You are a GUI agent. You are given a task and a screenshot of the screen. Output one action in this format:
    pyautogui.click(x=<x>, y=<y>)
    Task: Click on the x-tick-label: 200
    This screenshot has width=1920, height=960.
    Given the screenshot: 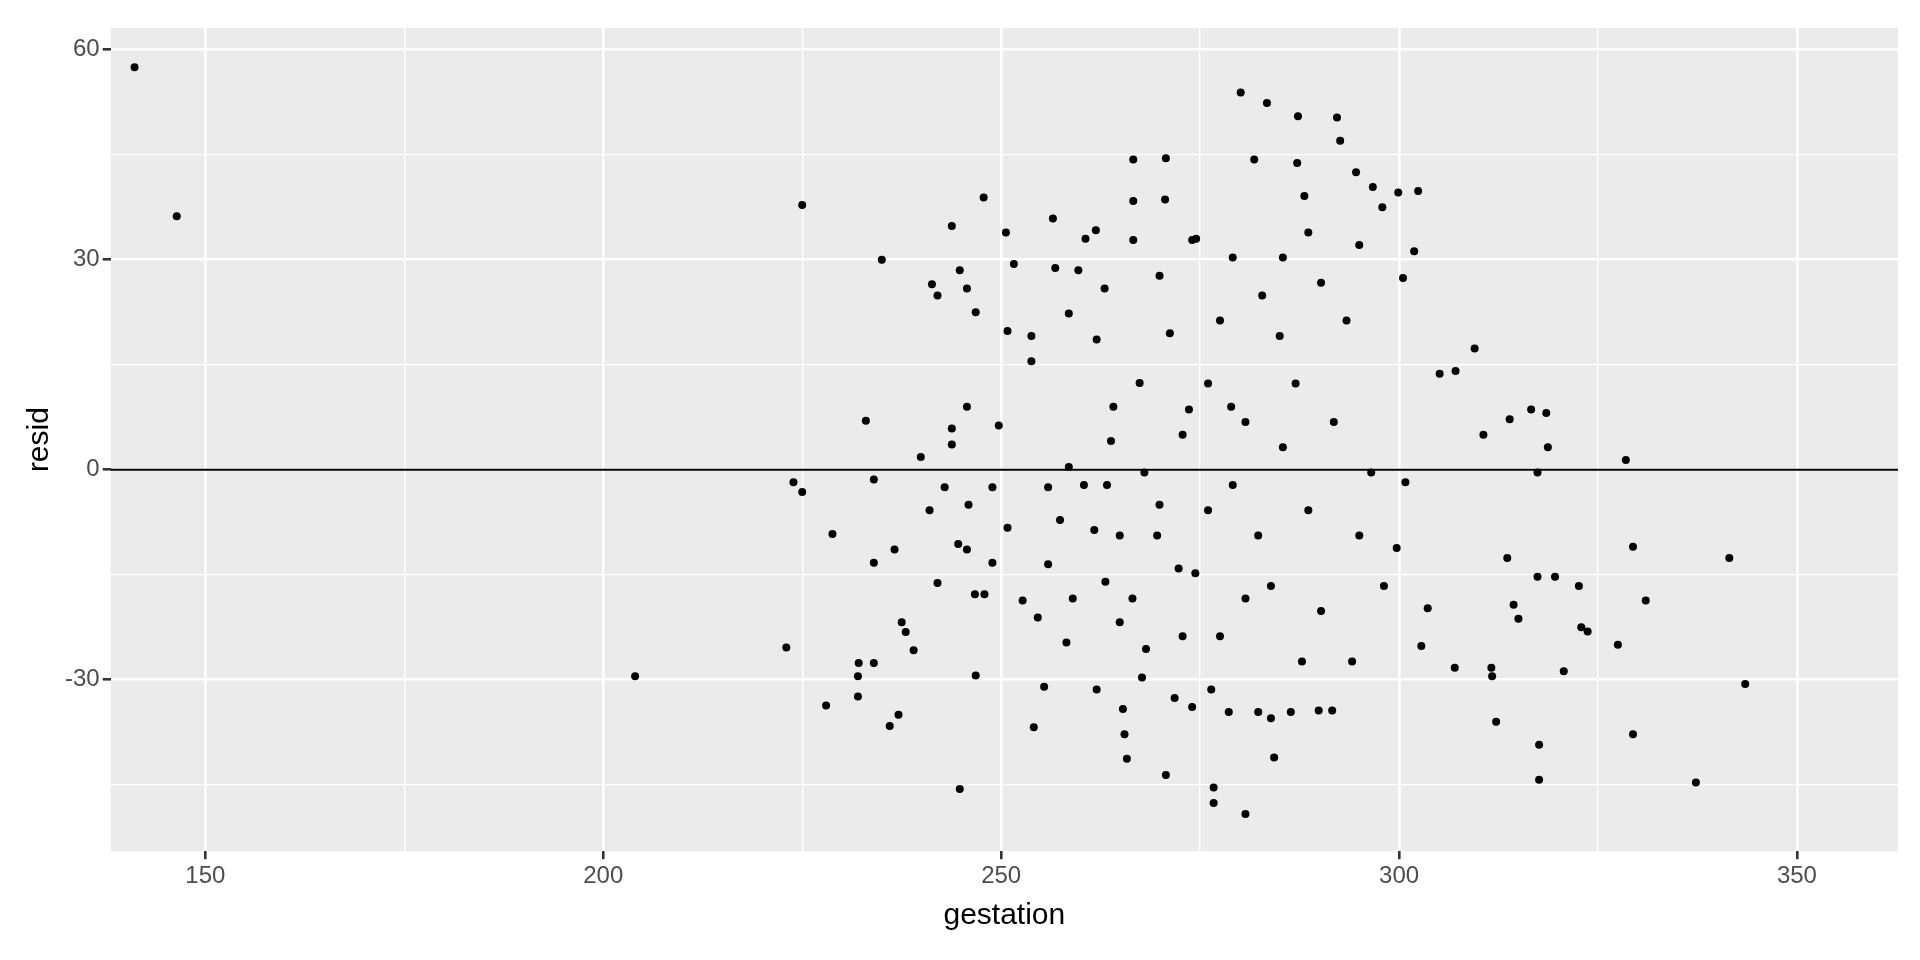 What is the action you would take?
    pyautogui.click(x=603, y=875)
    